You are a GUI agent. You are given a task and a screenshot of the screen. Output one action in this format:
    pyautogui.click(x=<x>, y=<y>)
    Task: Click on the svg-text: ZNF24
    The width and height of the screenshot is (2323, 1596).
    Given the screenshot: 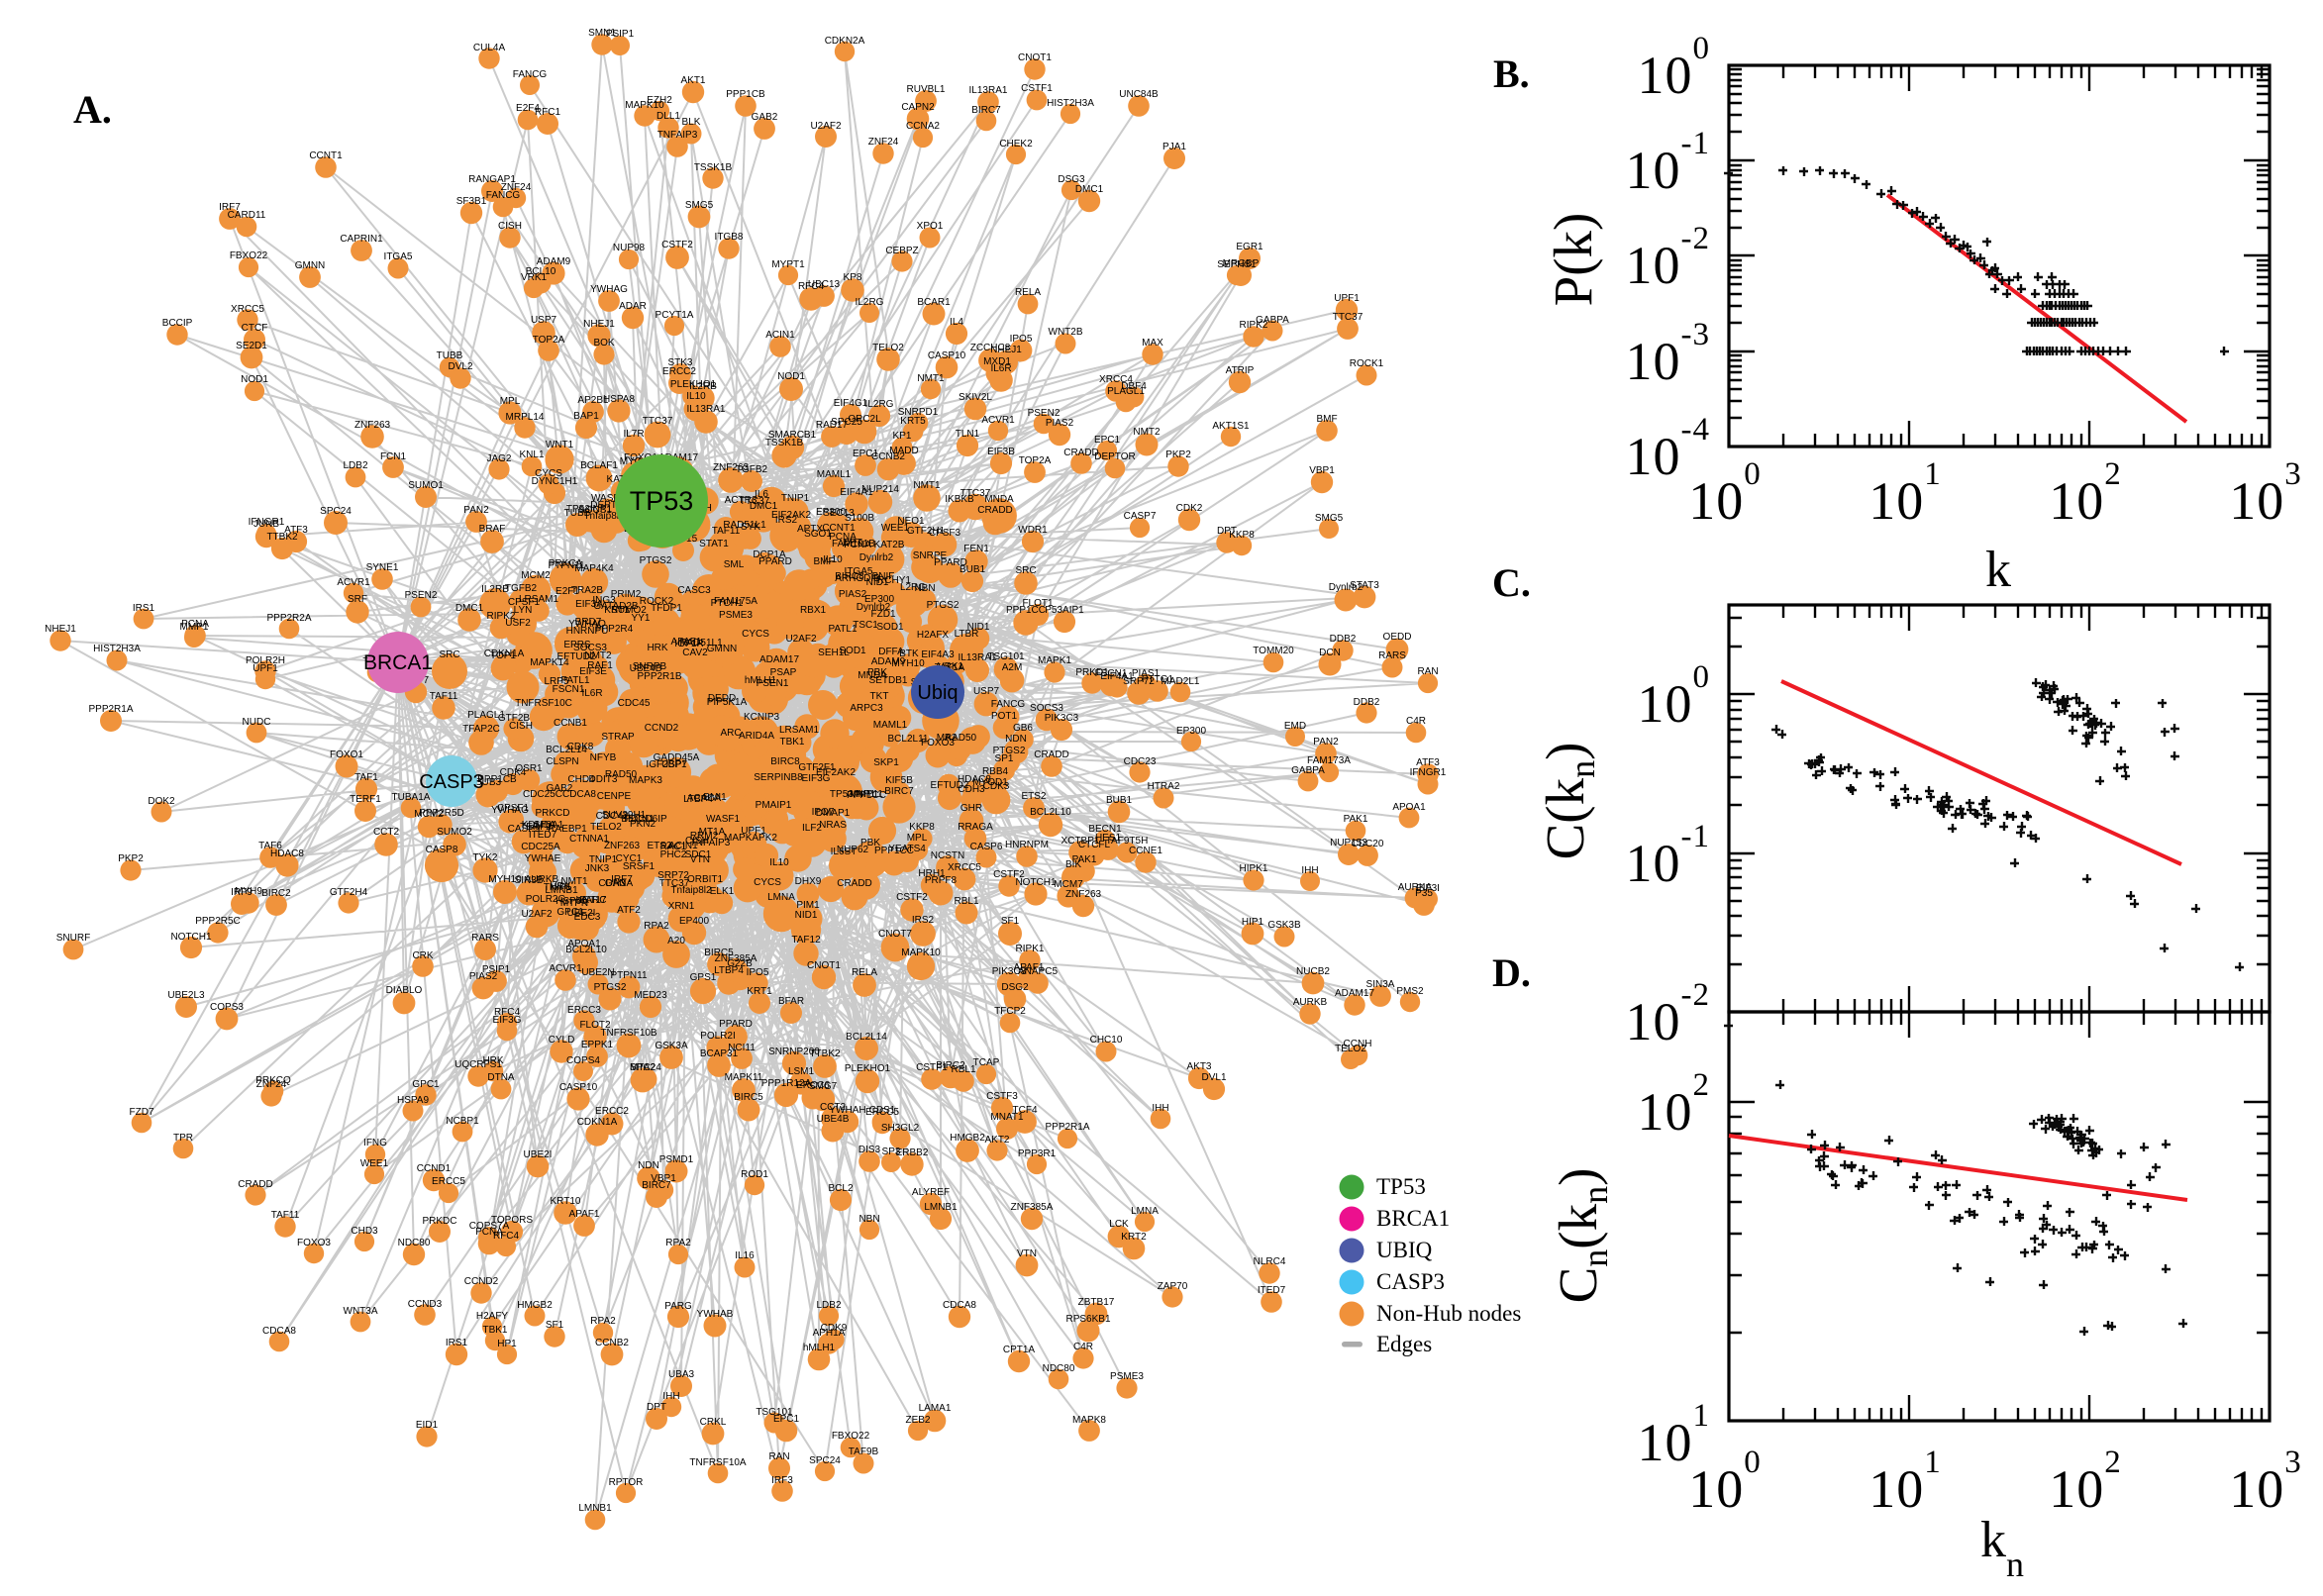 What is the action you would take?
    pyautogui.click(x=883, y=142)
    